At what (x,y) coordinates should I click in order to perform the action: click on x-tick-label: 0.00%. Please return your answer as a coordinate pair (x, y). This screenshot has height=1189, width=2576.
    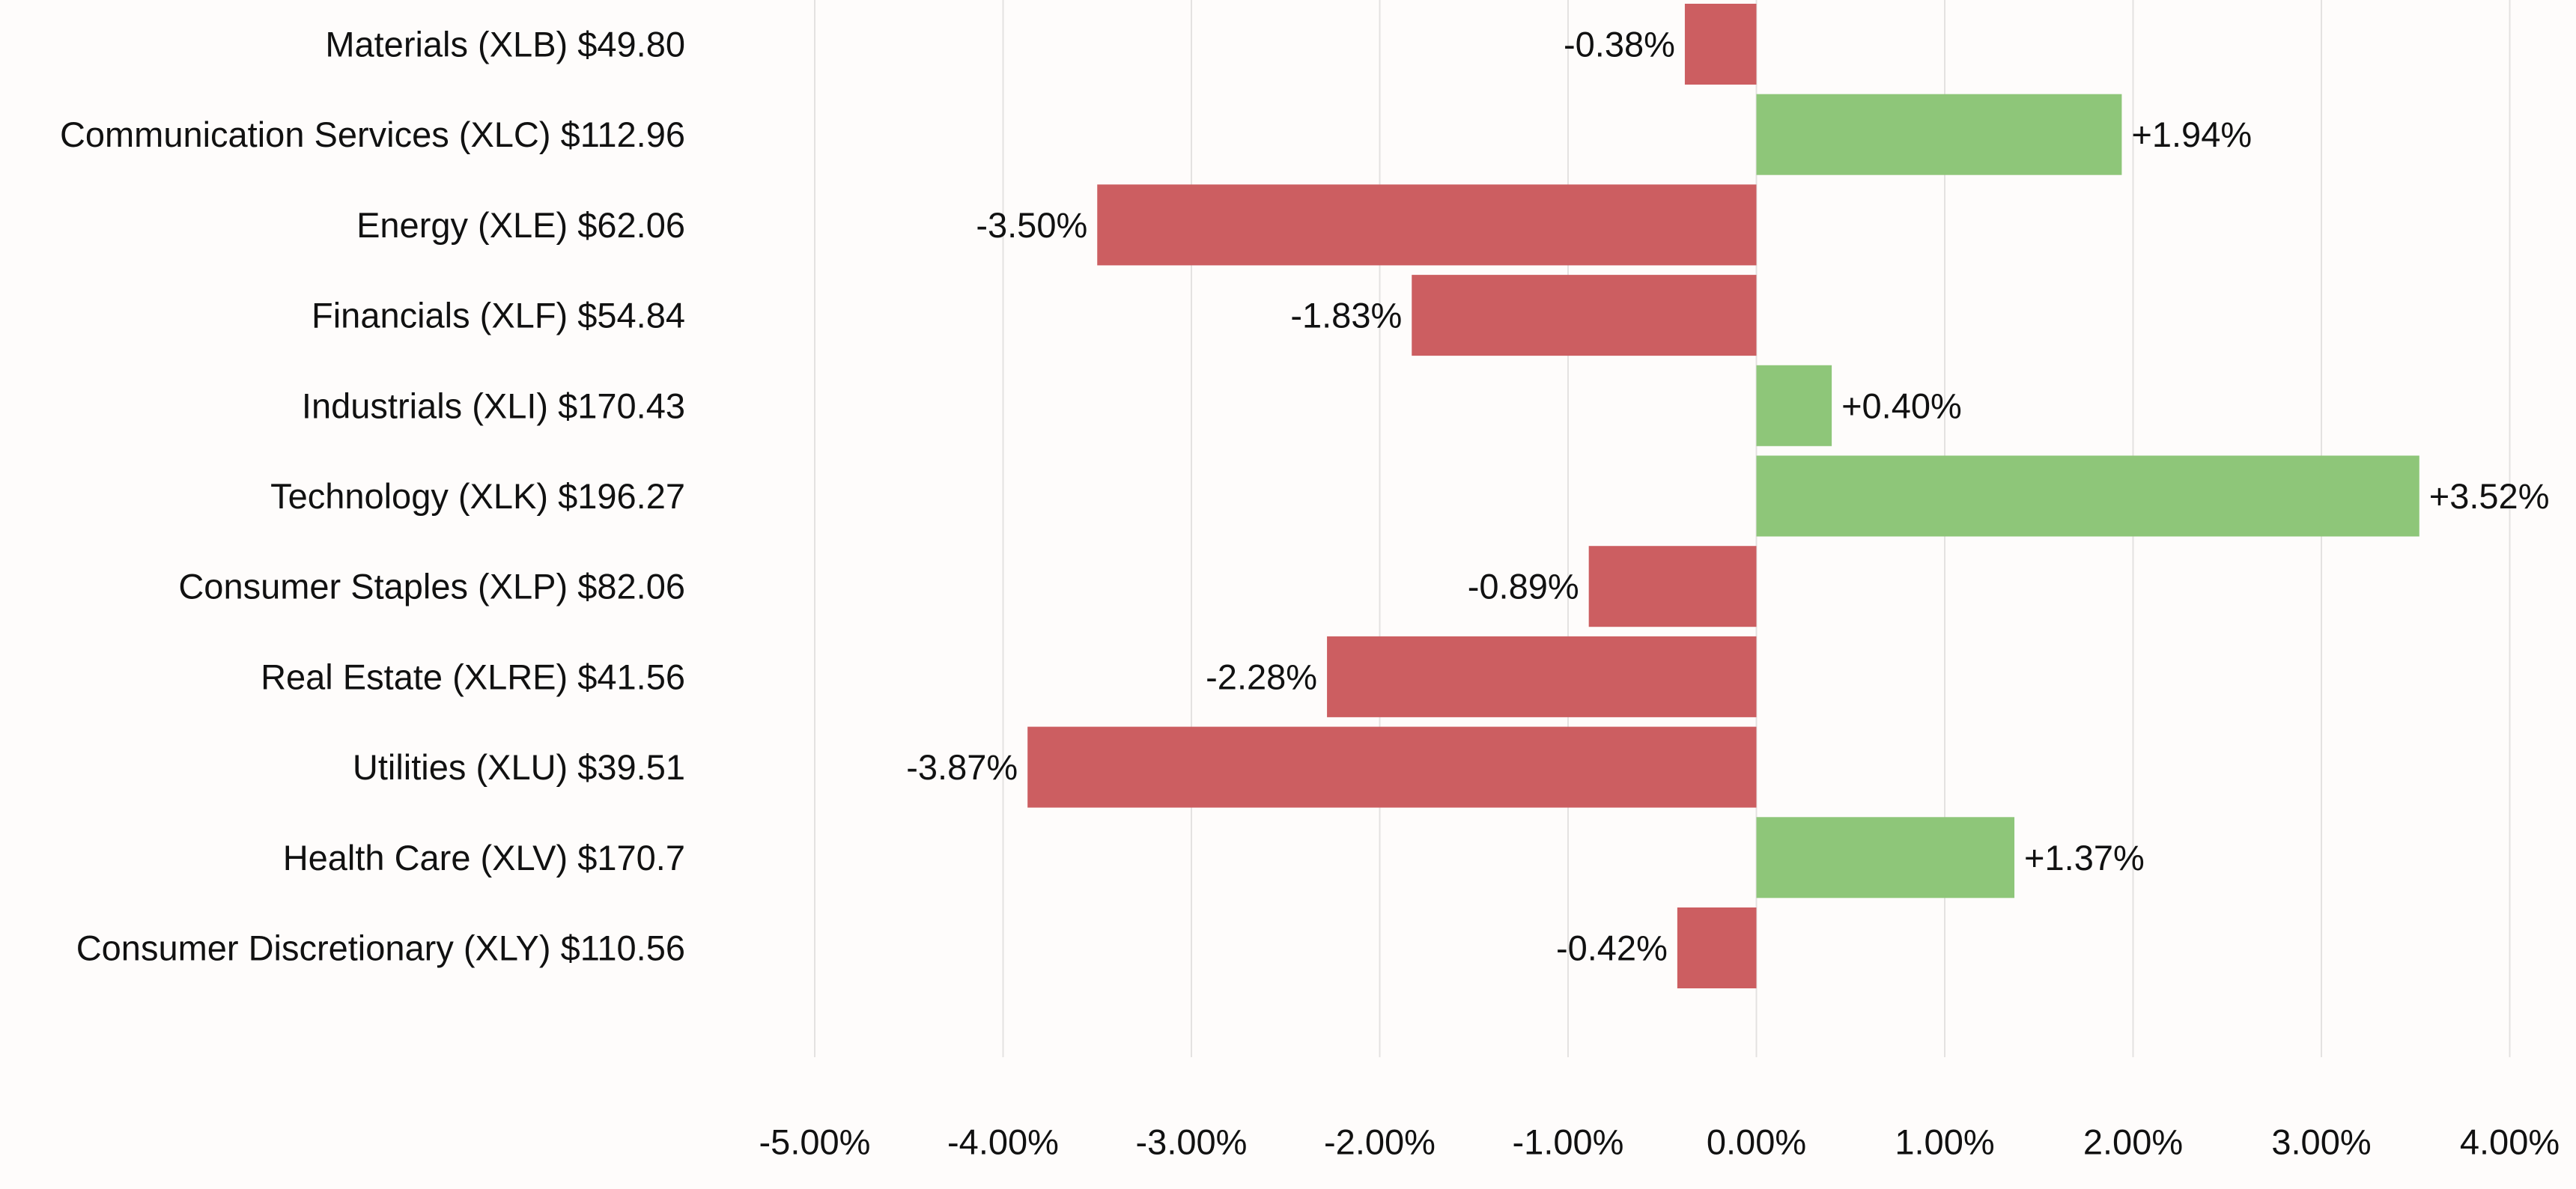
    Looking at the image, I should click on (1756, 1142).